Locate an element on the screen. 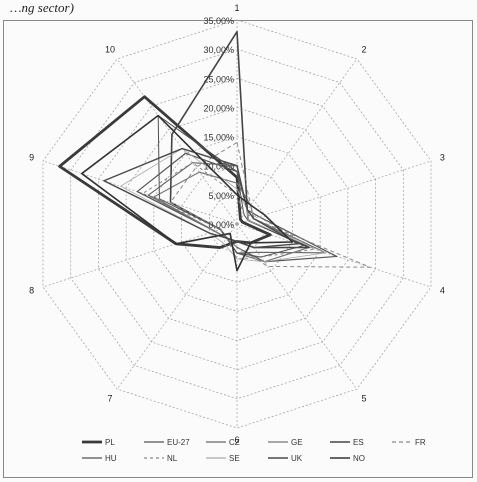 The height and width of the screenshot is (482, 477). tick-label: 35,00% is located at coordinates (218, 21).